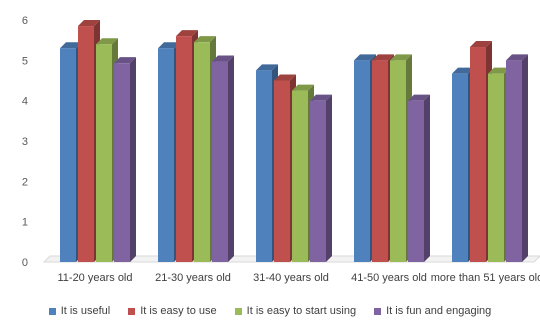 This screenshot has width=540, height=321. I want to click on legend-swatch-easy-to-use, so click(132, 311).